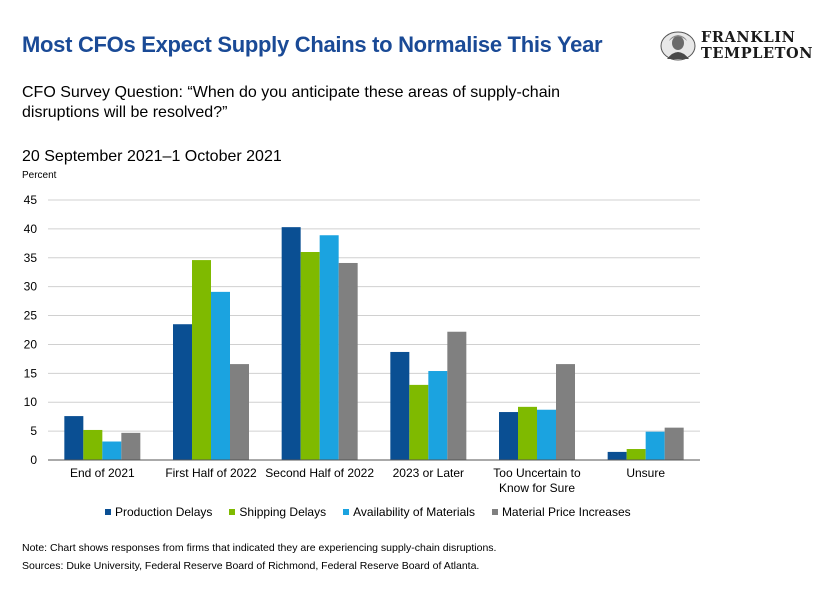 Image resolution: width=816 pixels, height=595 pixels. What do you see at coordinates (414, 512) in the screenshot?
I see `legend-label: Availability of Materials` at bounding box center [414, 512].